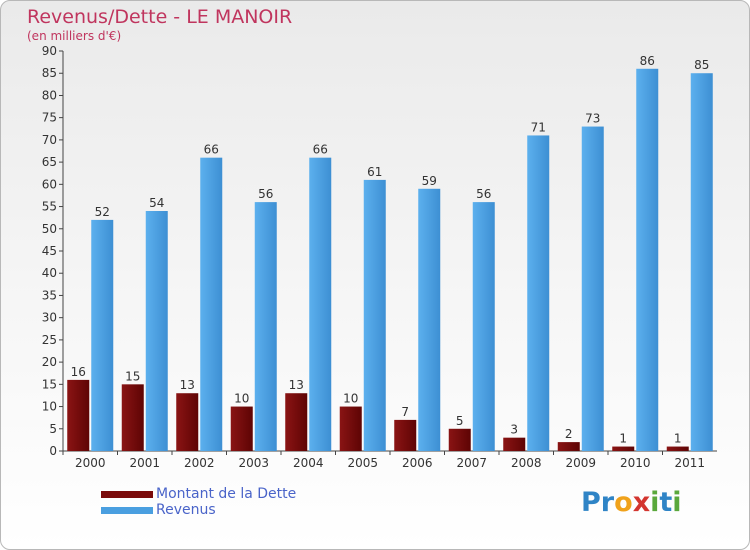  I want to click on y-tick-label: 75, so click(49, 118).